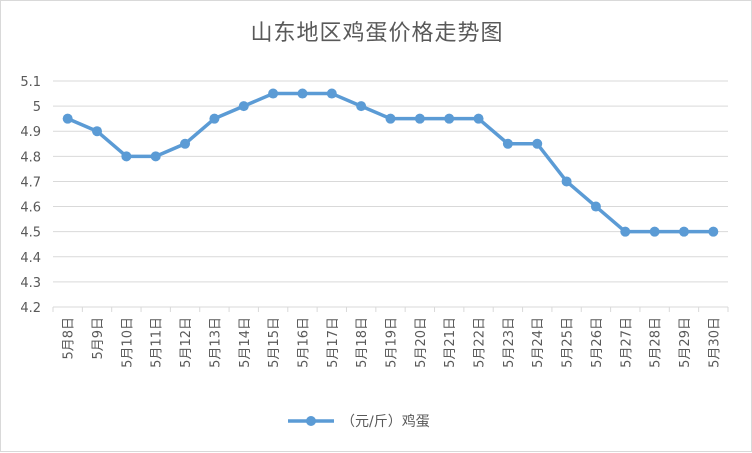 This screenshot has height=453, width=752. I want to click on y-tick-label: 5.1, so click(30, 82).